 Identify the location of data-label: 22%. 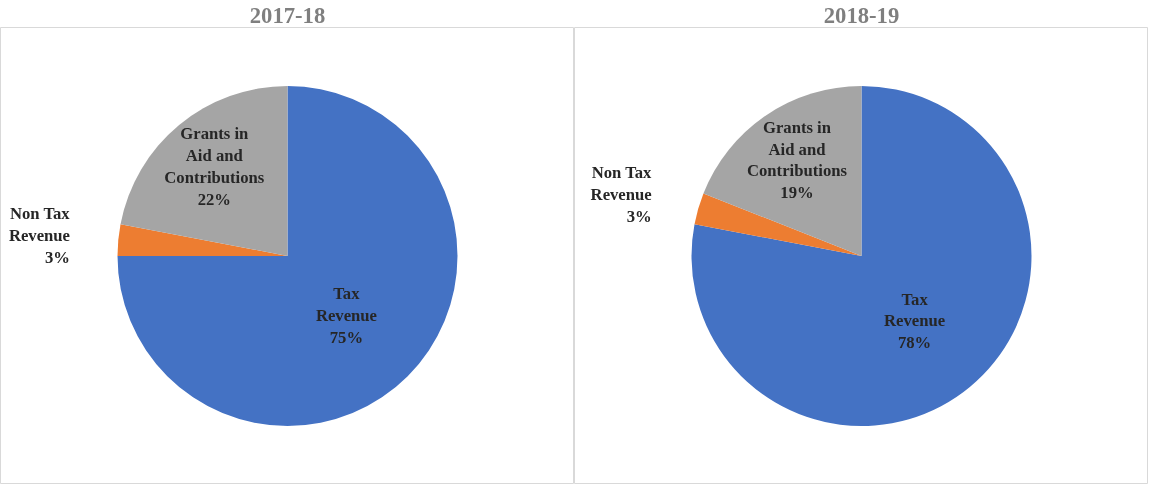
(214, 199).